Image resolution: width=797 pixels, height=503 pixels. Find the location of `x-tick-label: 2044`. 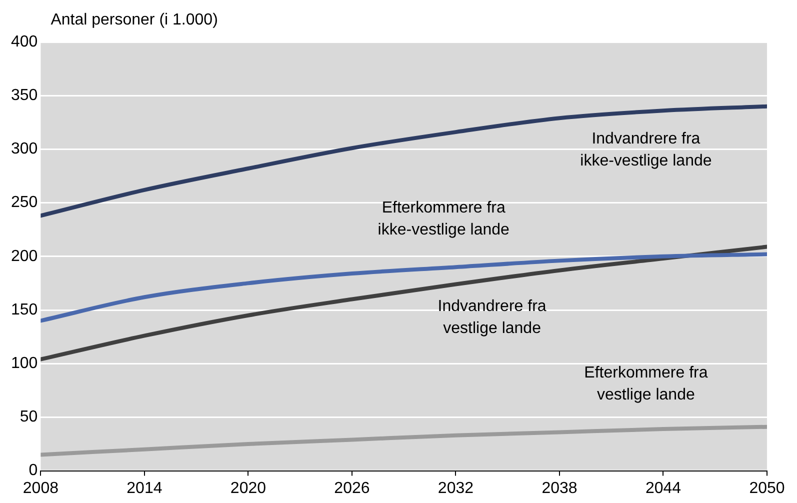

x-tick-label: 2044 is located at coordinates (663, 488).